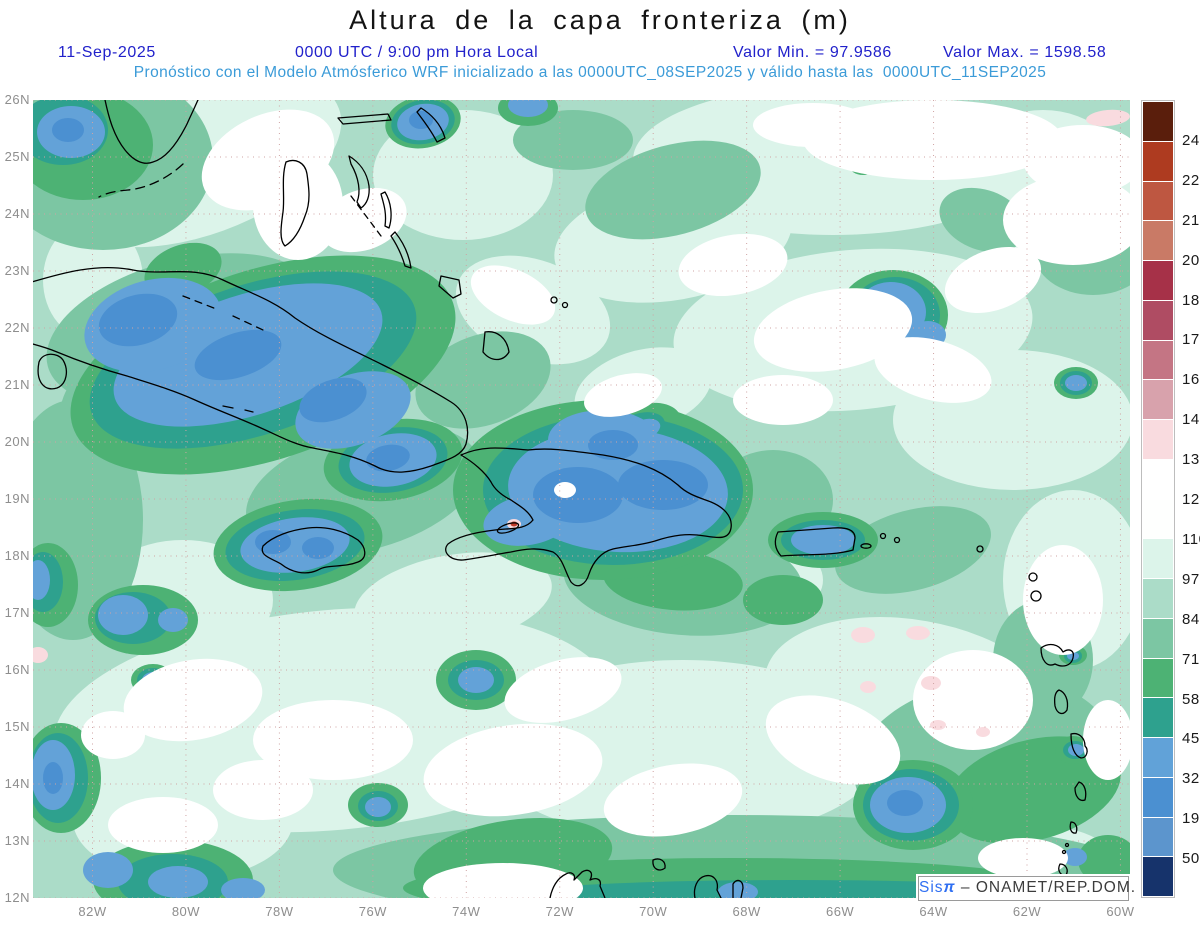 The width and height of the screenshot is (1200, 927). What do you see at coordinates (1191, 539) in the screenshot?
I see `colorbar-tick-label: 1100` at bounding box center [1191, 539].